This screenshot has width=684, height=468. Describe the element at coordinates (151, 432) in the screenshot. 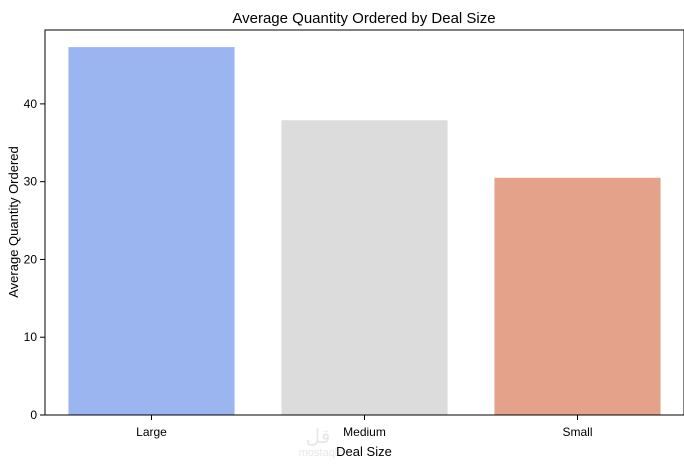

I see `x-tick-label: Large` at that location.